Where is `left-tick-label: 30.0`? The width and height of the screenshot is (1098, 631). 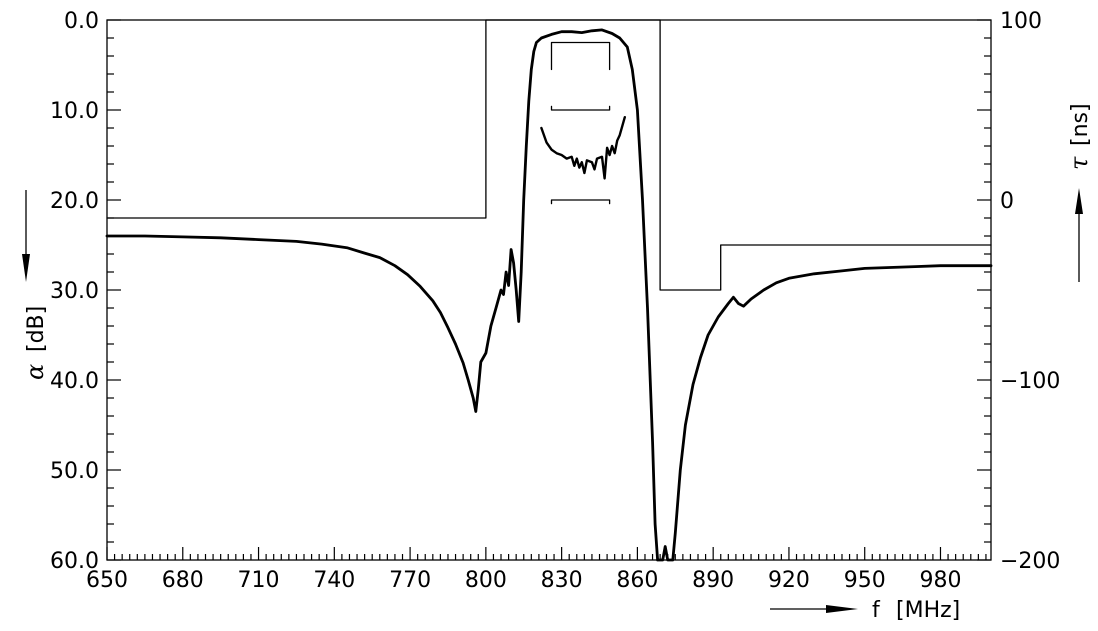
left-tick-label: 30.0 is located at coordinates (74, 291).